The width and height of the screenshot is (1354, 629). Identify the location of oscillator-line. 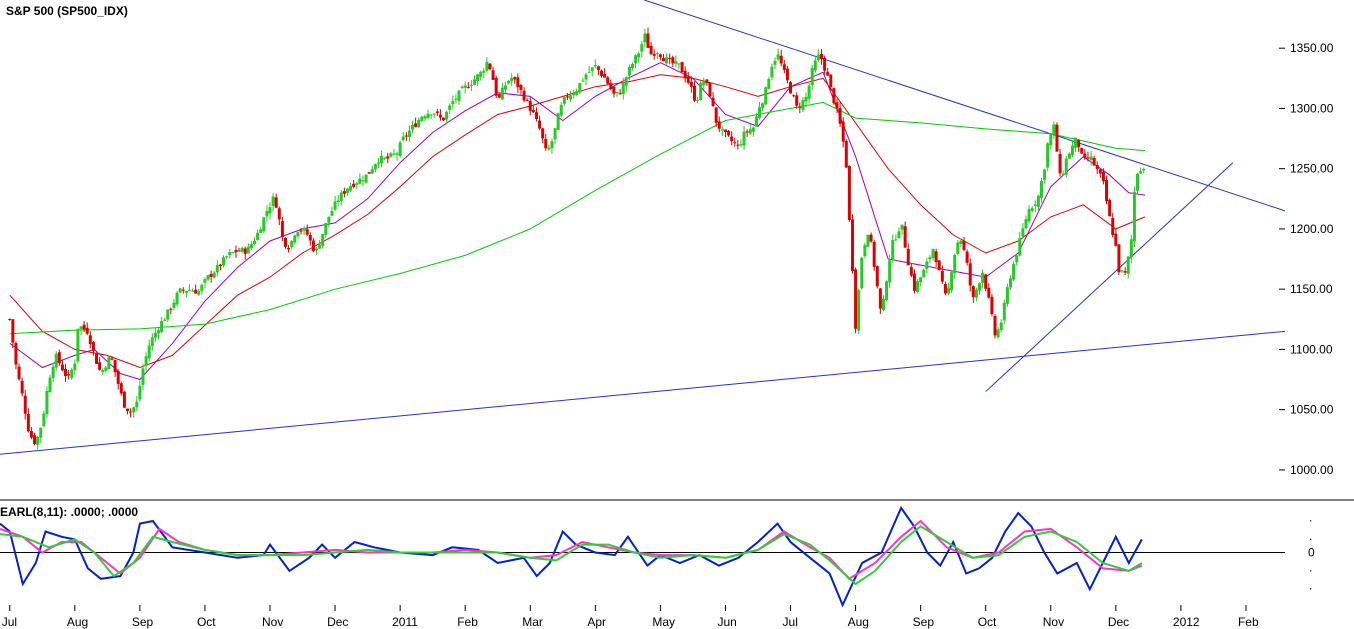
(571, 550).